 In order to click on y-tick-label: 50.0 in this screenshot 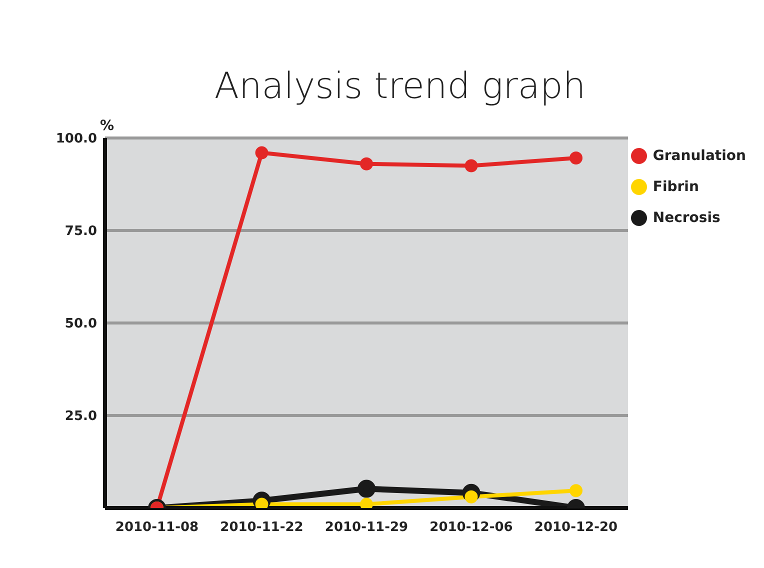, I will do `click(80, 324)`.